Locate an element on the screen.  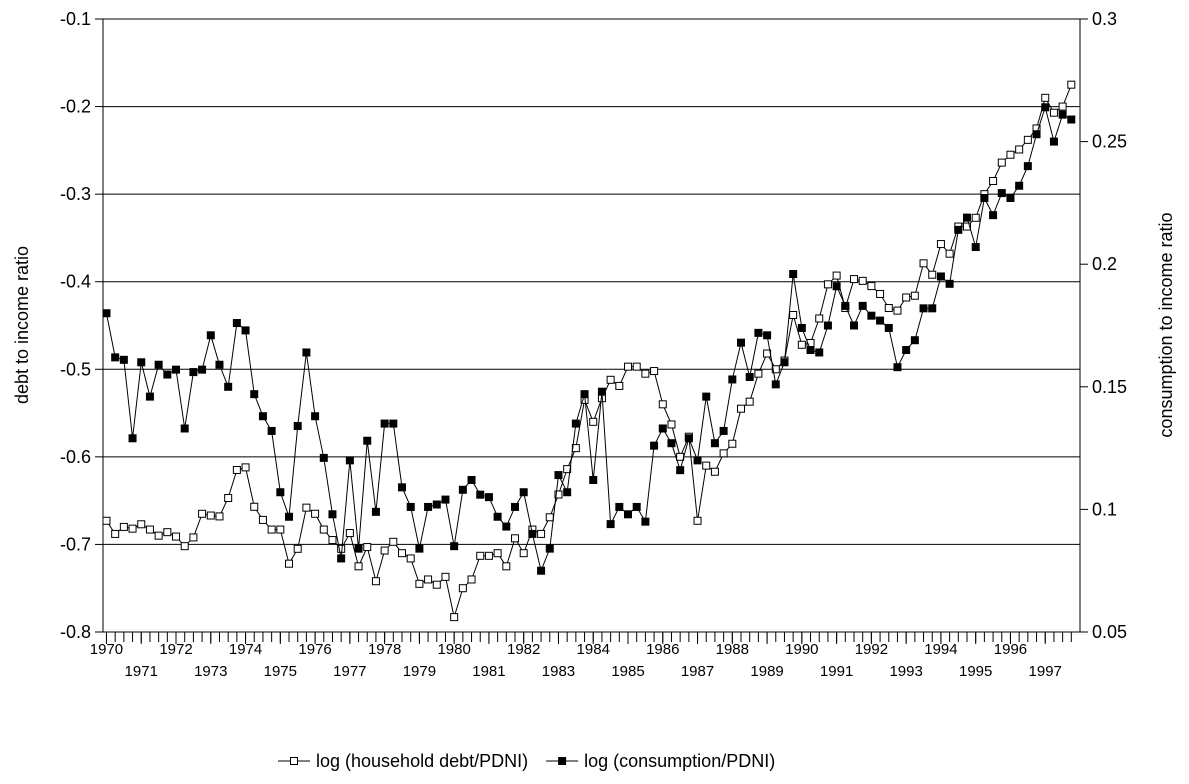
x-tick-label: 1972 is located at coordinates (175, 649).